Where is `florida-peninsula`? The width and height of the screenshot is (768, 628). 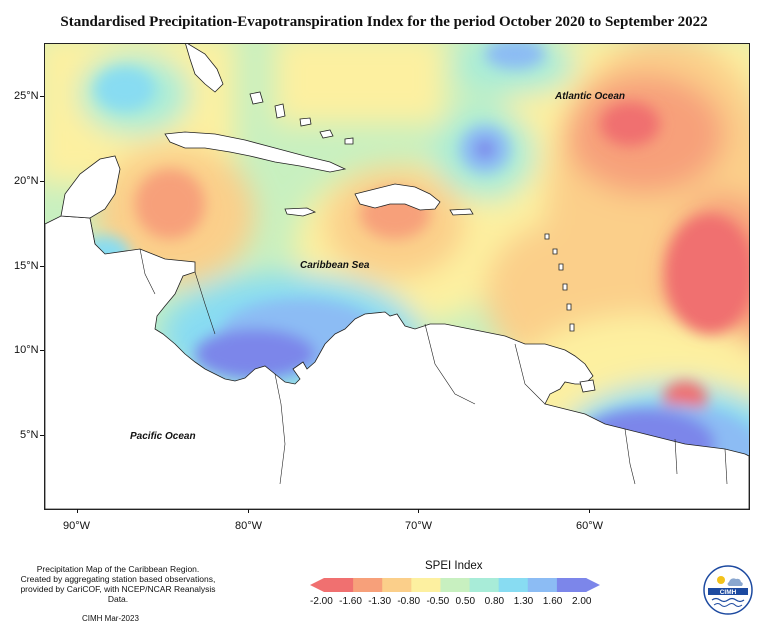 florida-peninsula is located at coordinates (204, 68).